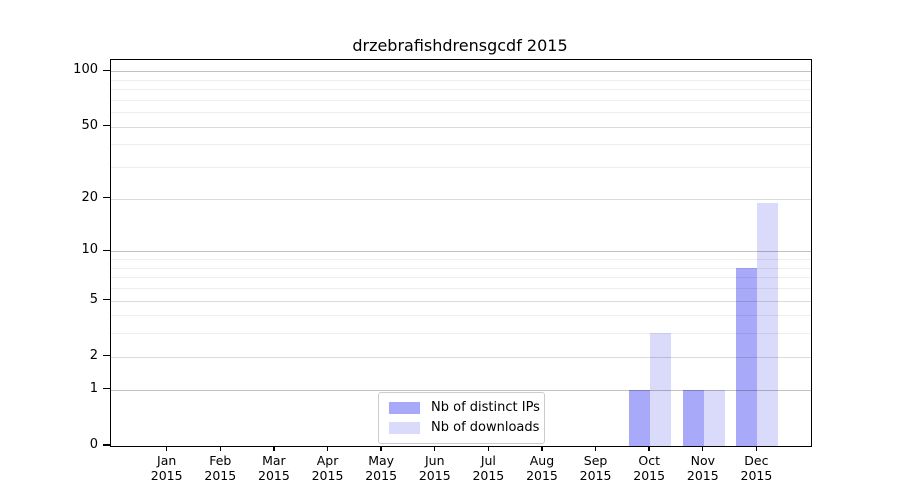  Describe the element at coordinates (167, 448) in the screenshot. I see `x-tick-jan` at that location.